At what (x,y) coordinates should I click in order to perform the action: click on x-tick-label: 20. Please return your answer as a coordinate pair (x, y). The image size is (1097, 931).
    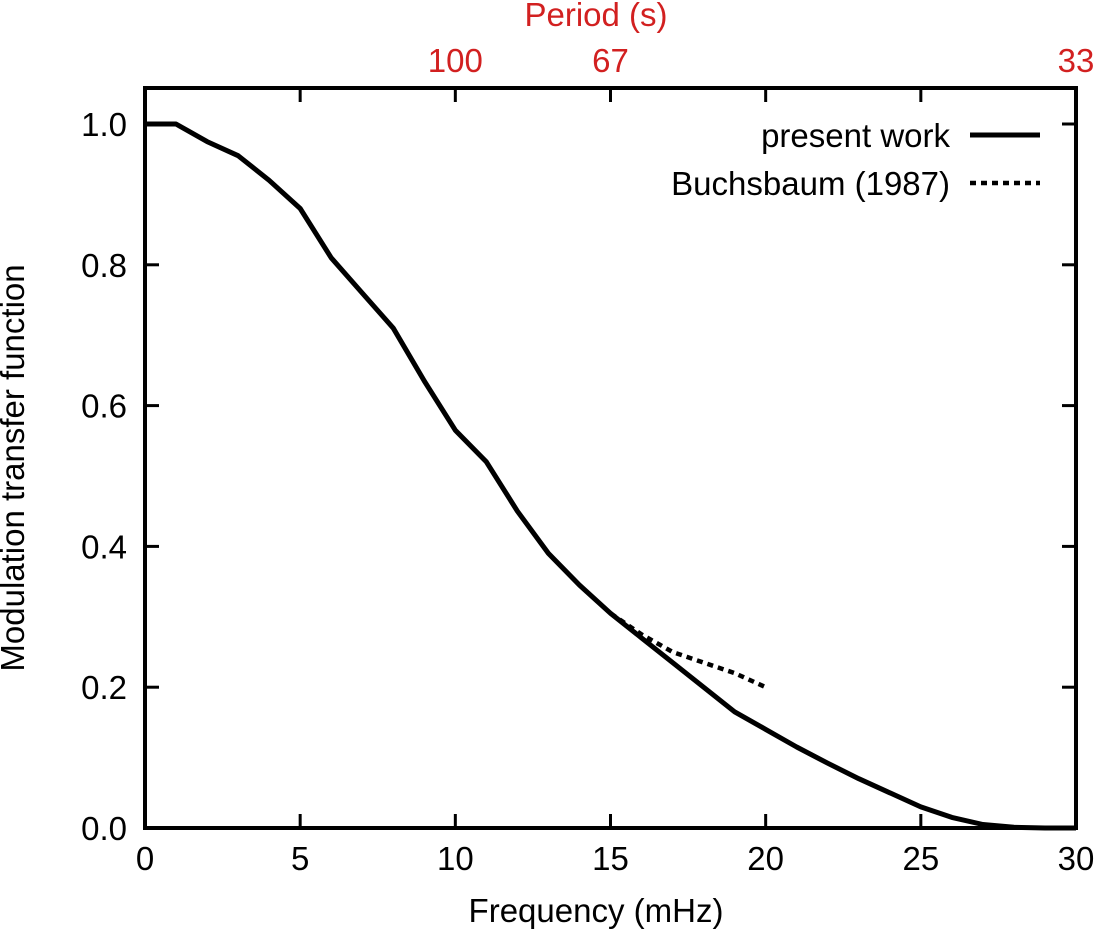
    Looking at the image, I should click on (765, 858).